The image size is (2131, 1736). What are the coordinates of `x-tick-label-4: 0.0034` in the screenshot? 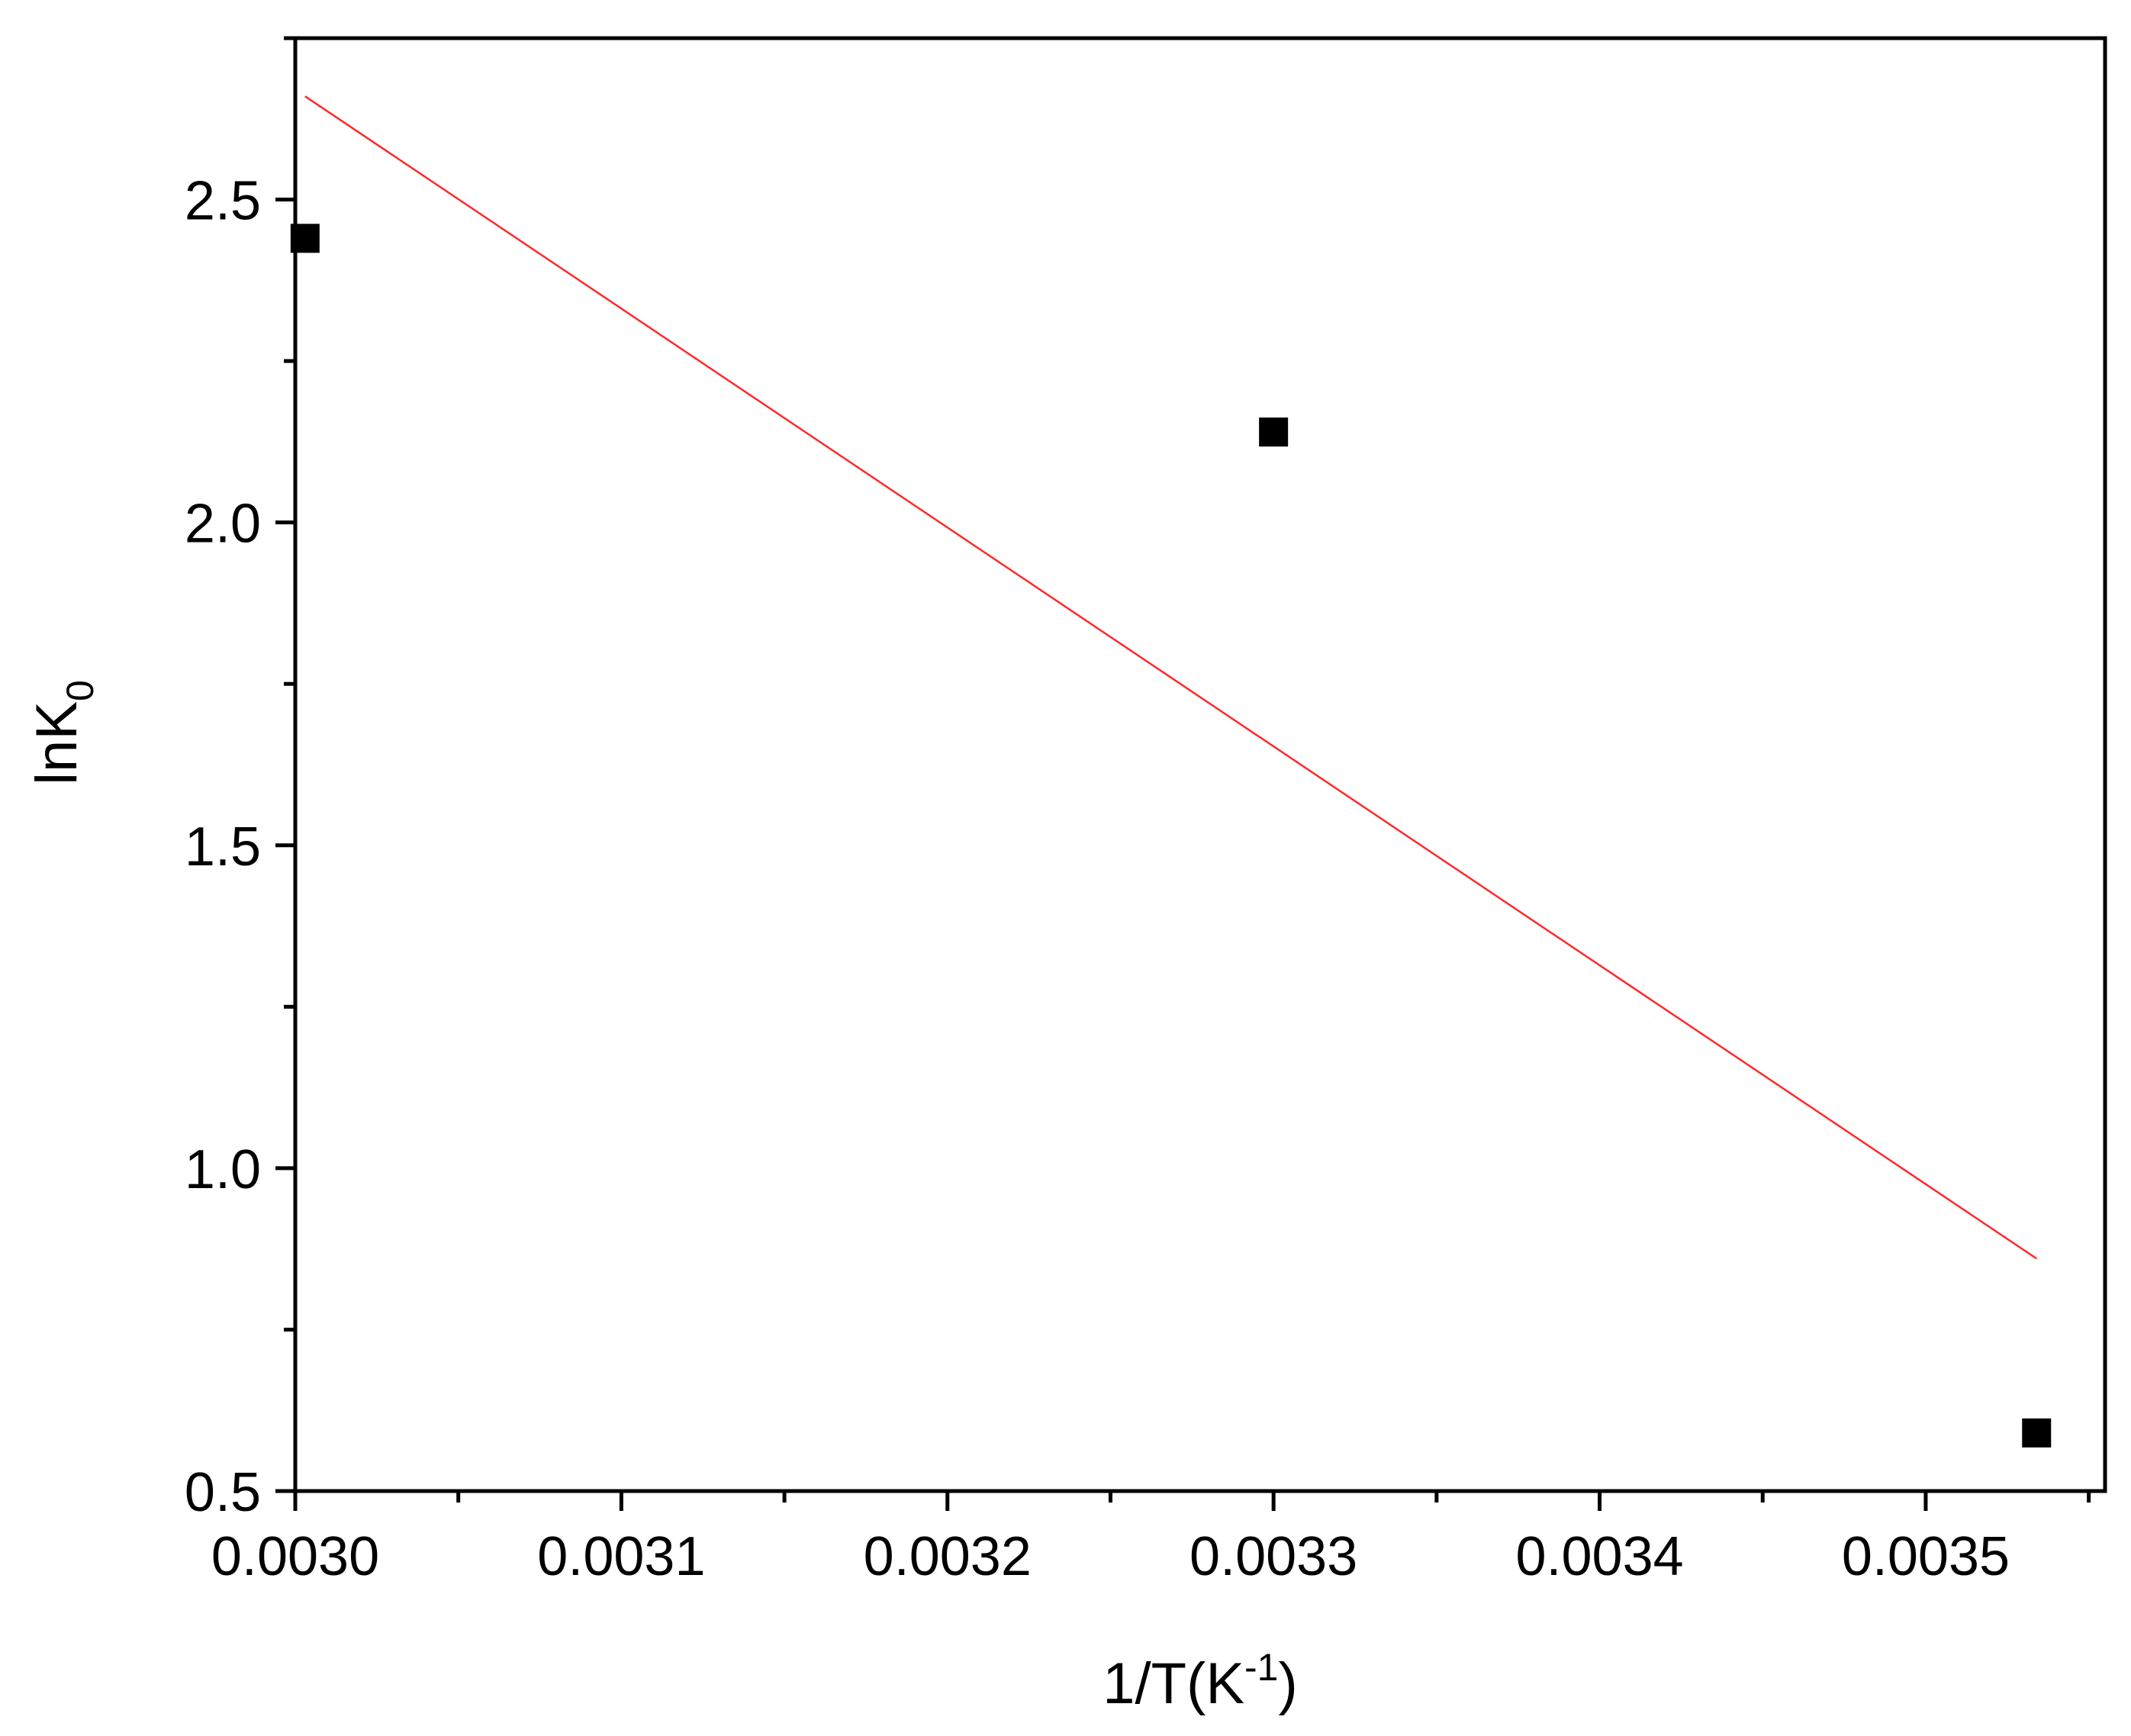 It's located at (1599, 1557).